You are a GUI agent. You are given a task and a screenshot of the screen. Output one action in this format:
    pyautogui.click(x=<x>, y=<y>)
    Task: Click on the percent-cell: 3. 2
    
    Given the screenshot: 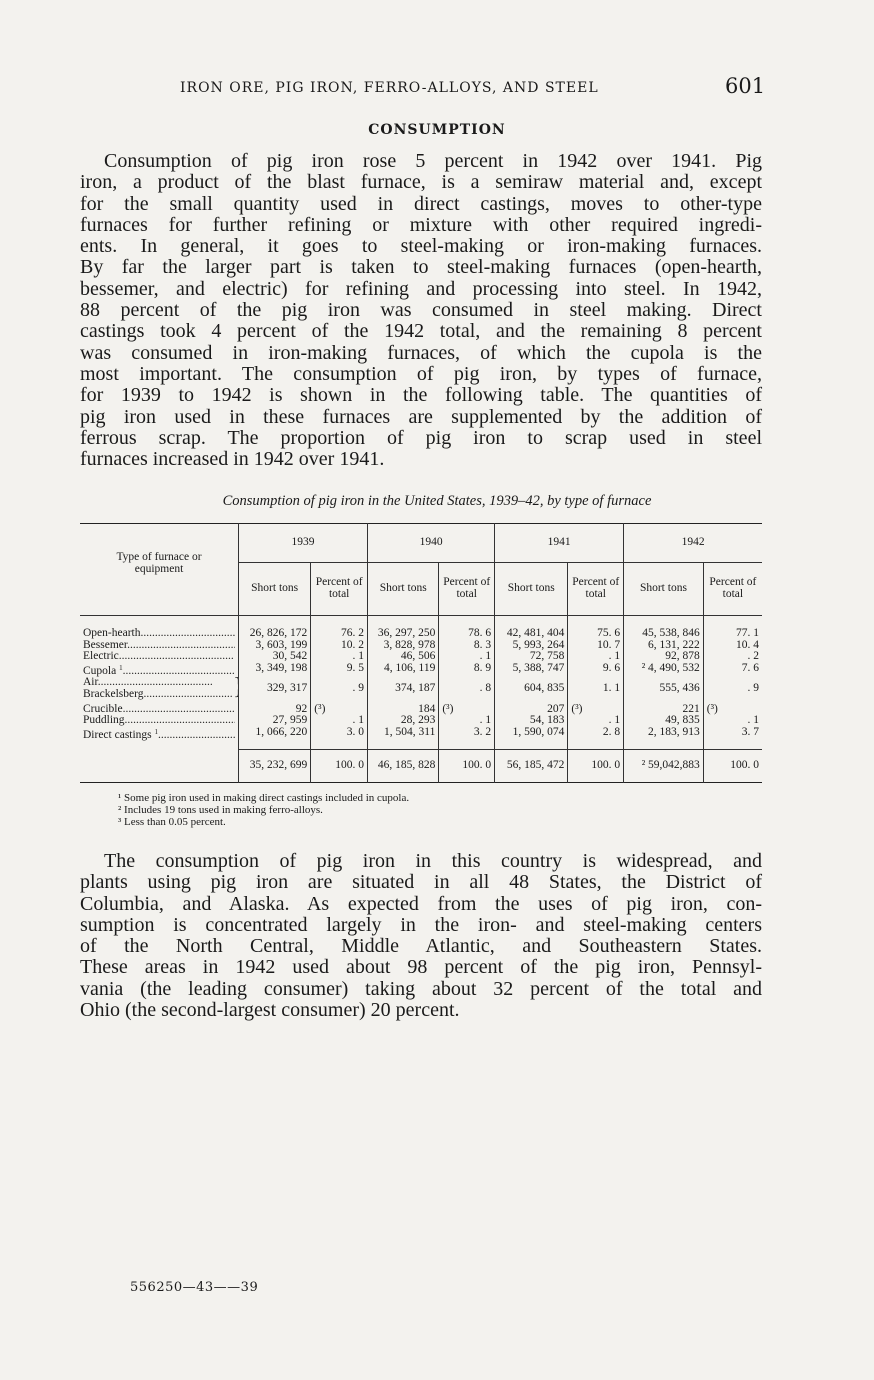 What is the action you would take?
    pyautogui.click(x=466, y=734)
    